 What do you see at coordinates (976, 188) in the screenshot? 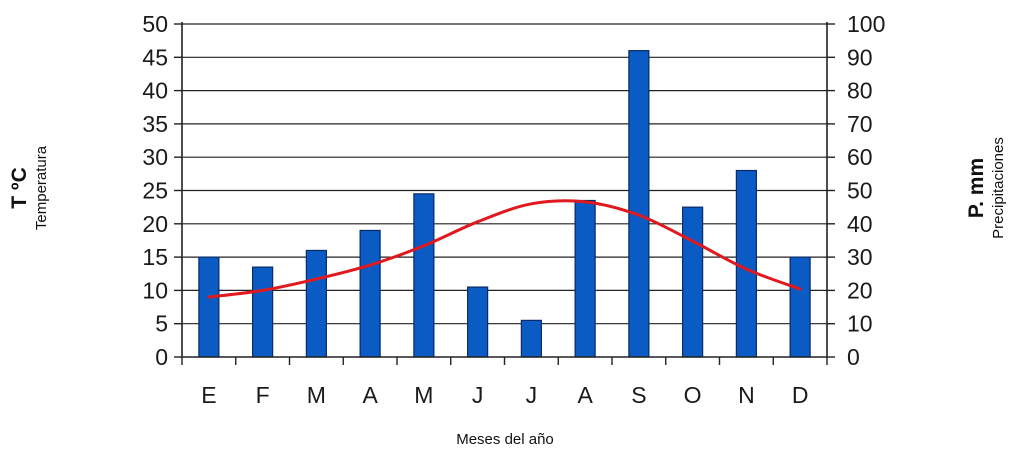
I see `right-axis-label: P. mm` at bounding box center [976, 188].